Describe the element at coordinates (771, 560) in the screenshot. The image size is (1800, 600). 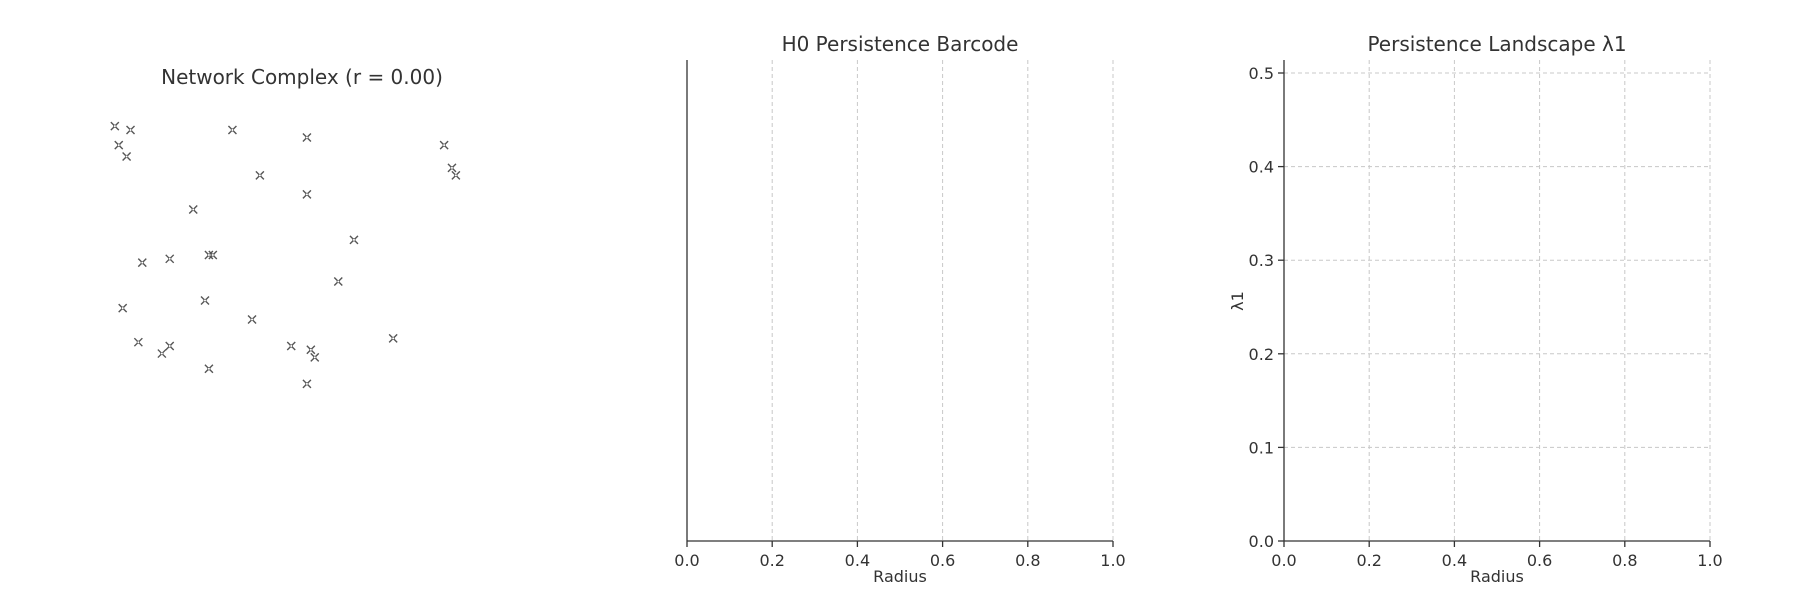
I see `barcode-x-tick-label-1: 0.2` at that location.